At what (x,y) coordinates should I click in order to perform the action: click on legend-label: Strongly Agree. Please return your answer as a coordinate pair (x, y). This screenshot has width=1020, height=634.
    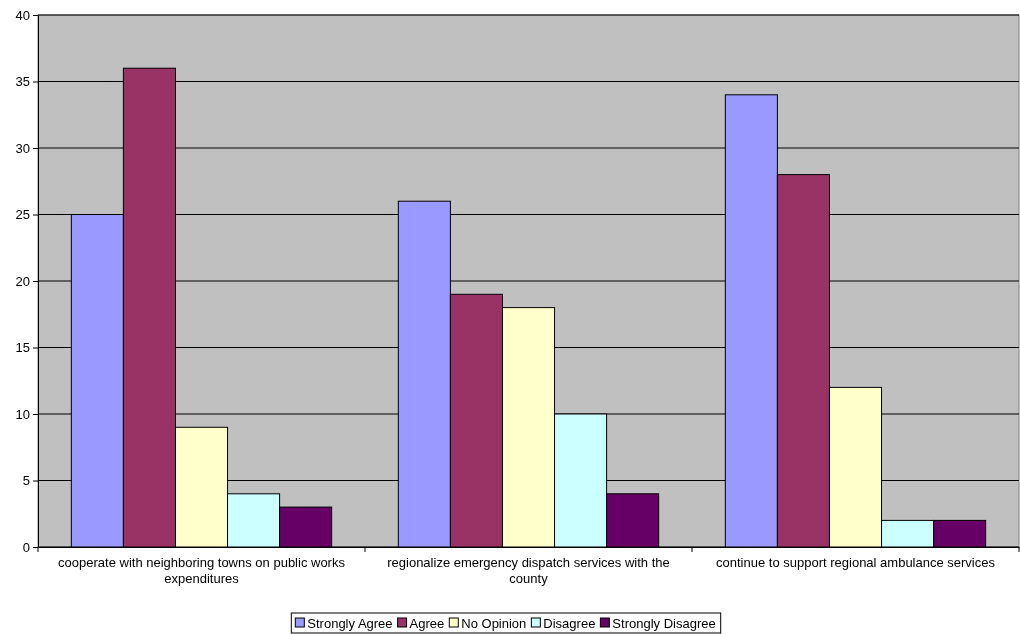
    Looking at the image, I should click on (350, 623).